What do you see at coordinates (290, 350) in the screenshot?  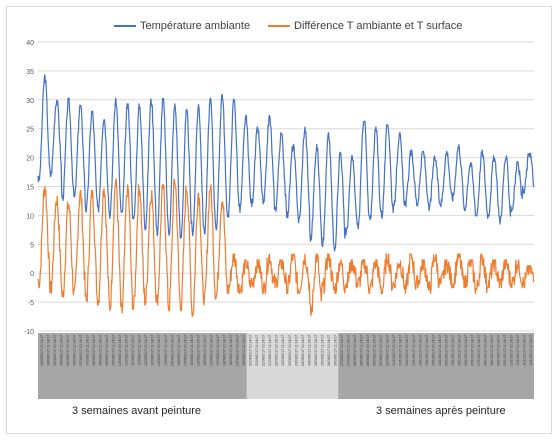 I see `x-tick-label: 23/09/2017 00:14:07` at bounding box center [290, 350].